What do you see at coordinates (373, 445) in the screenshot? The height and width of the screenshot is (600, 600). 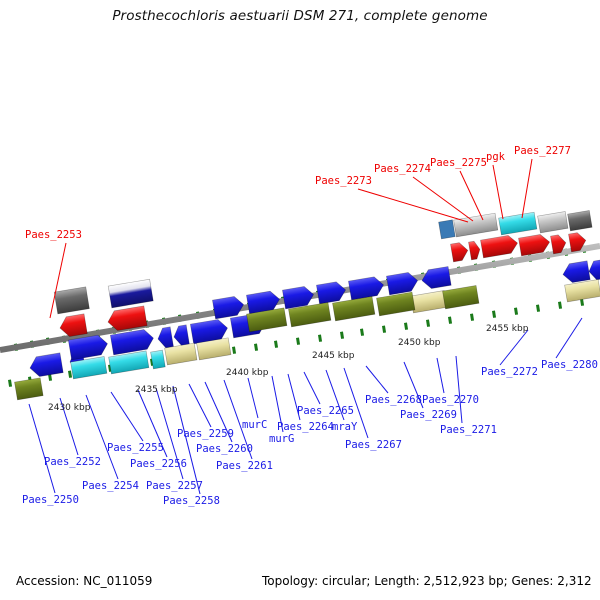 I see `gene-label: Paes_2267` at bounding box center [373, 445].